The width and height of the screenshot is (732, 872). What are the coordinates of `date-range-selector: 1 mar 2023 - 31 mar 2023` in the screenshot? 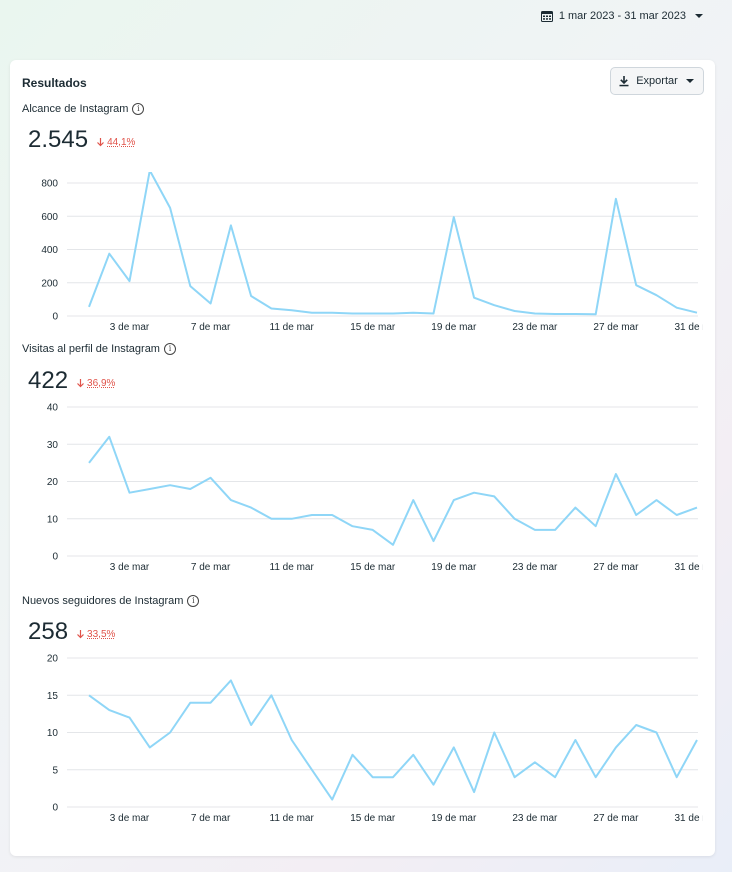 It's located at (623, 16).